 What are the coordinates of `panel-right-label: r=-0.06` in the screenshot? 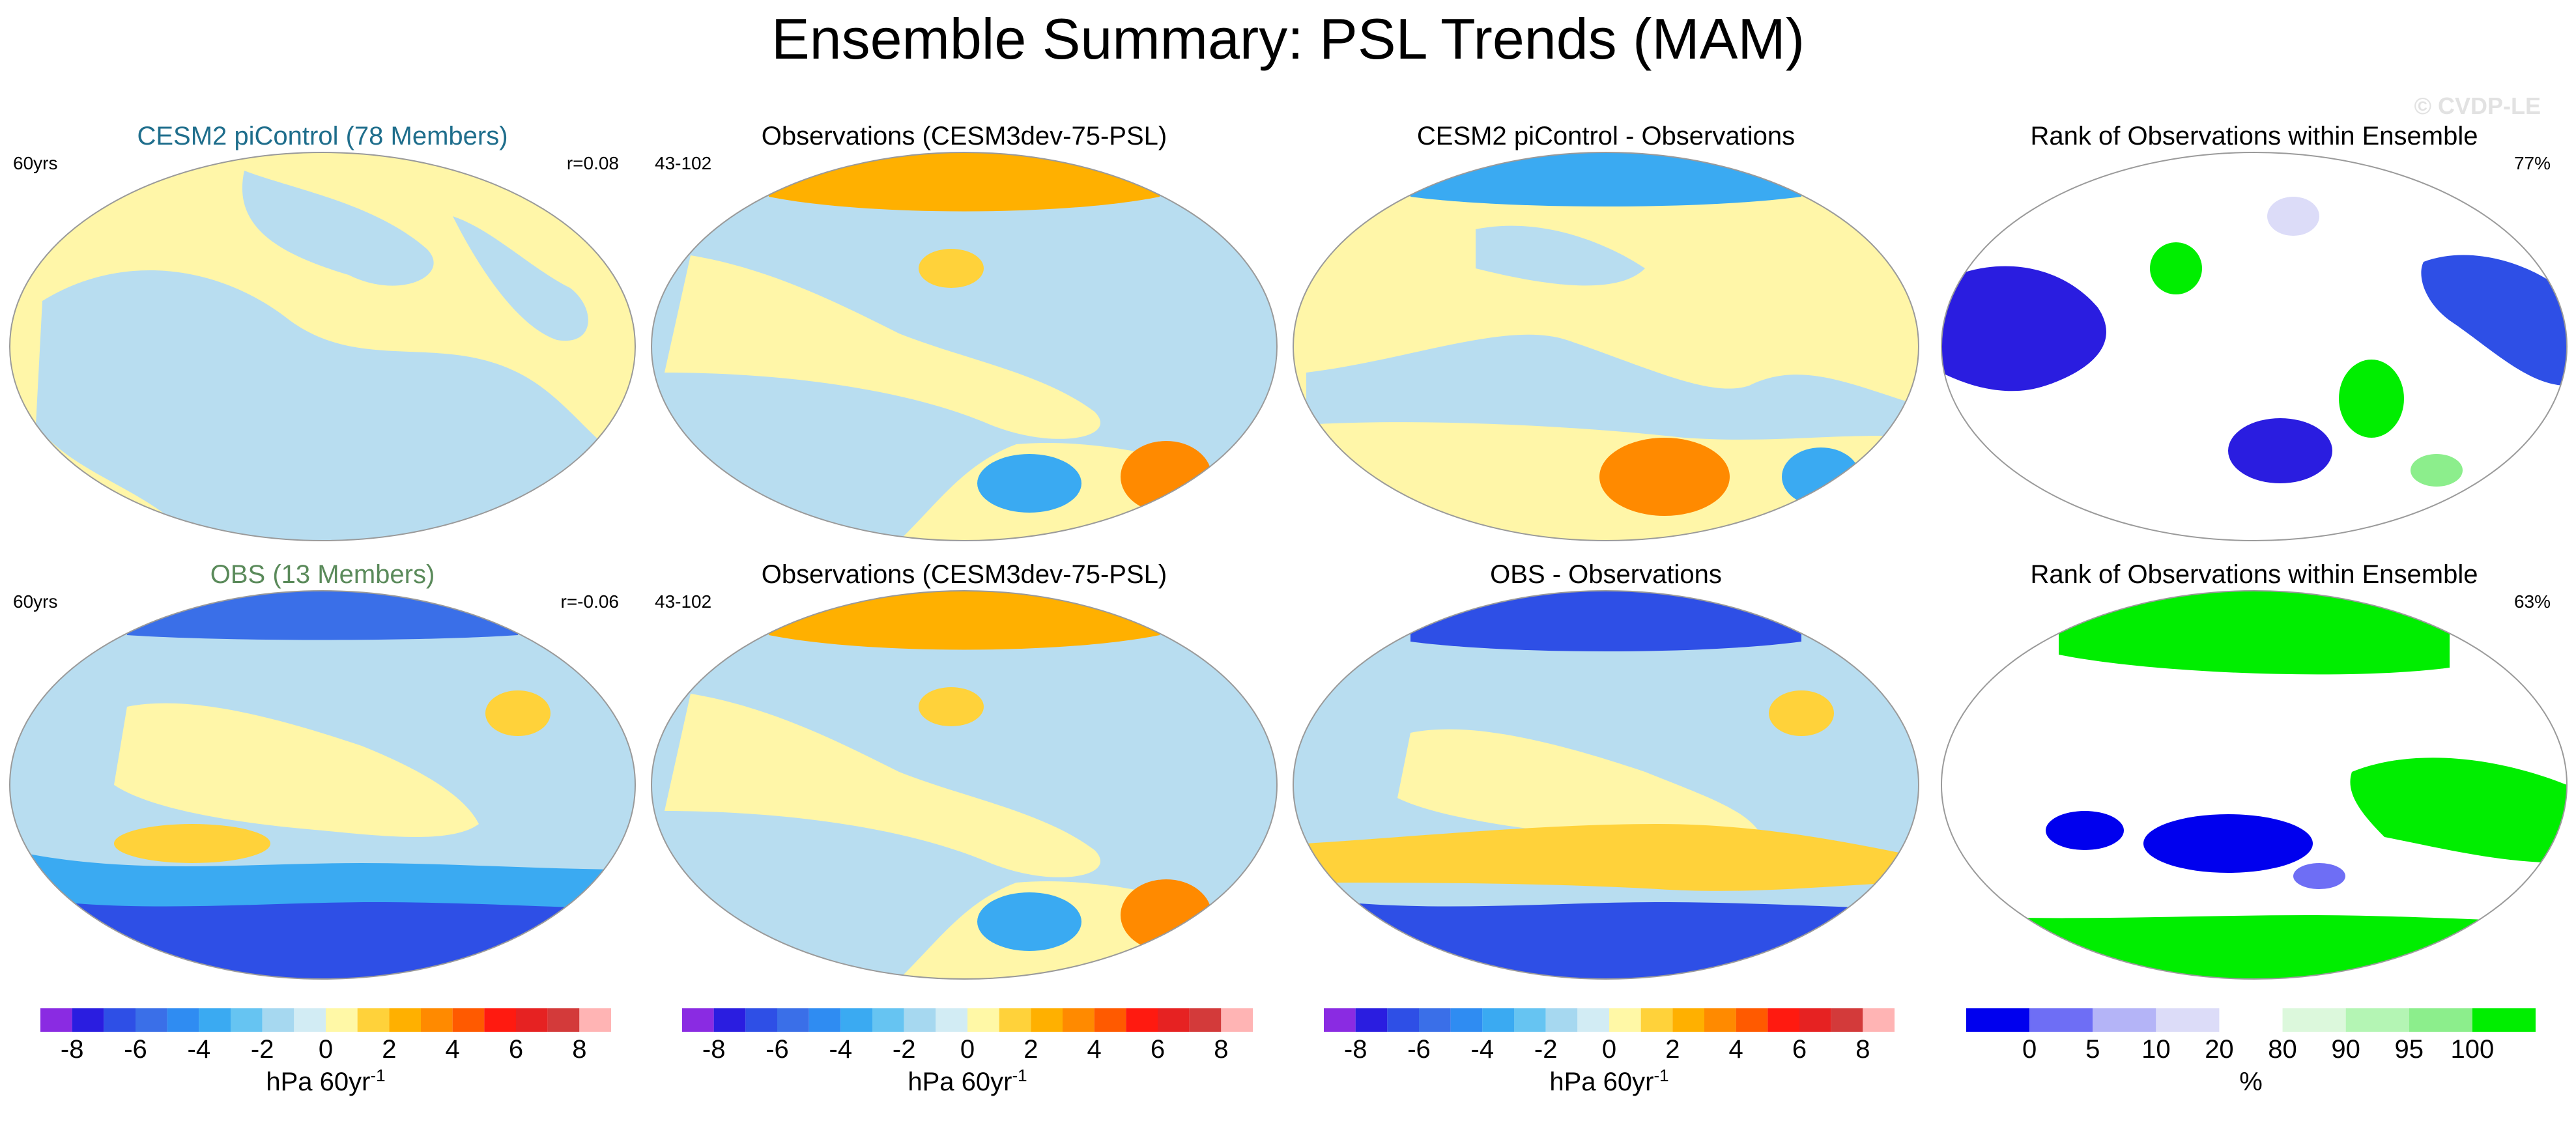 It's located at (591, 602).